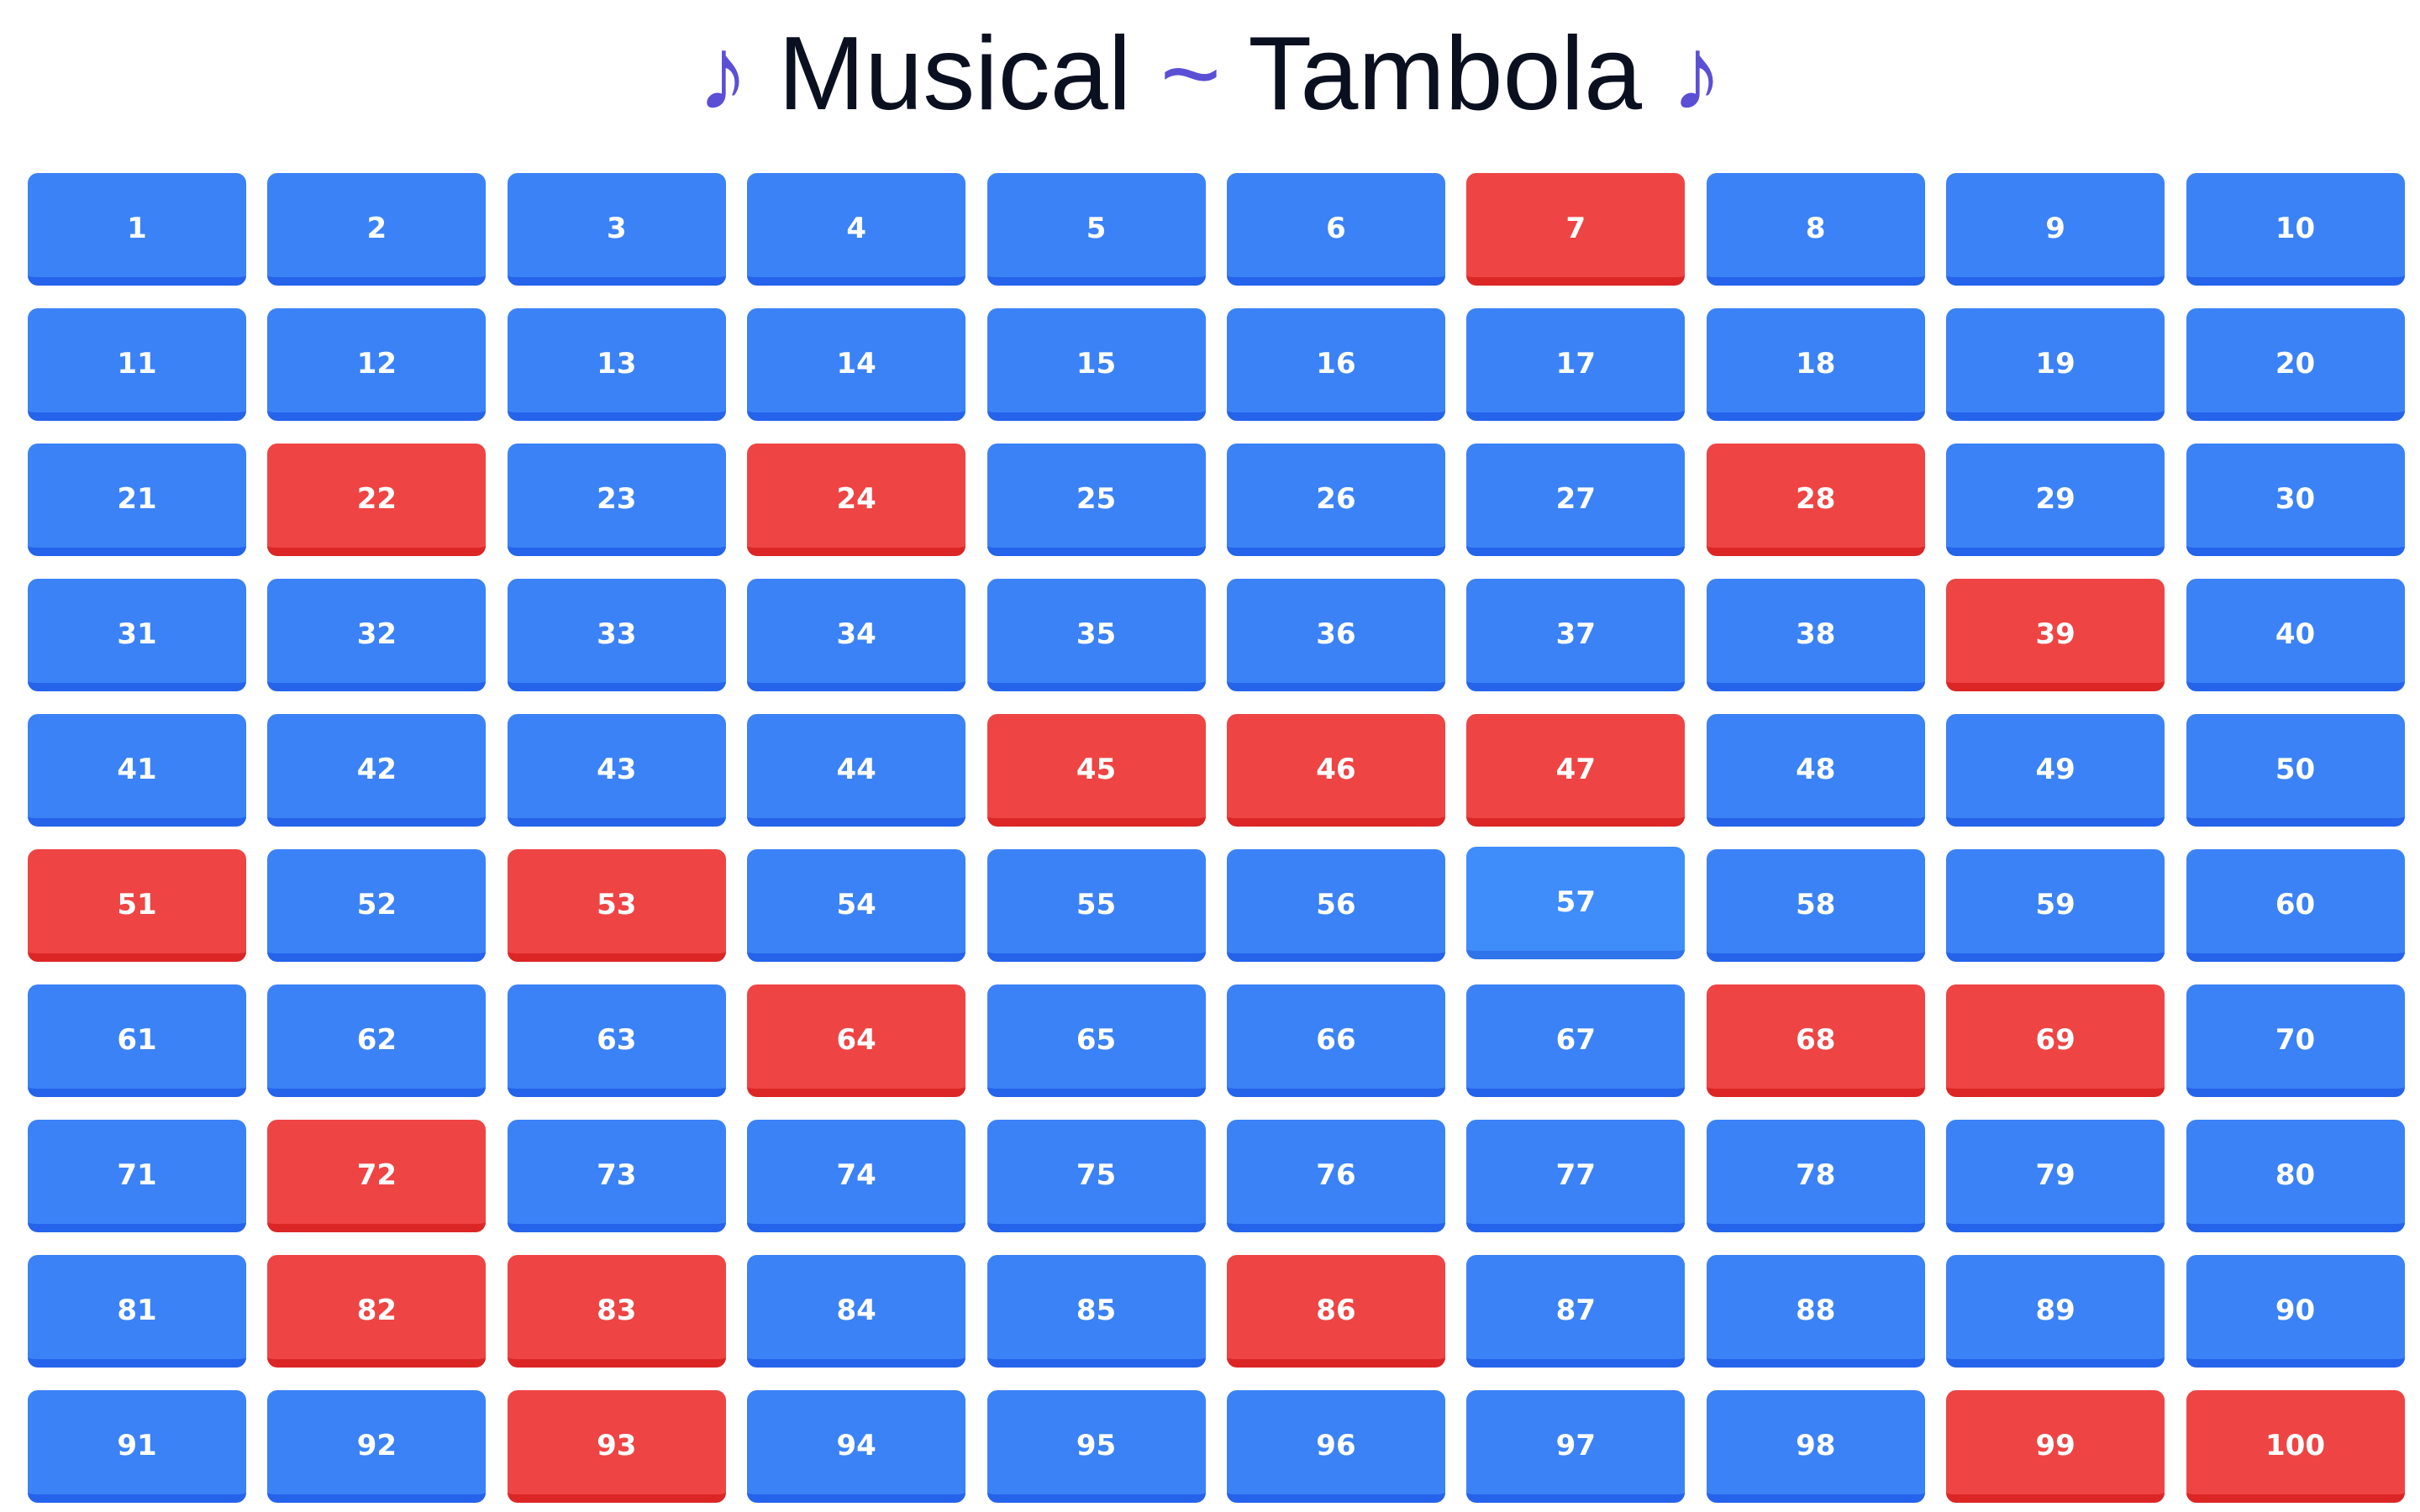 The image size is (2420, 1512). I want to click on number-cell-56: 56, so click(1335, 905).